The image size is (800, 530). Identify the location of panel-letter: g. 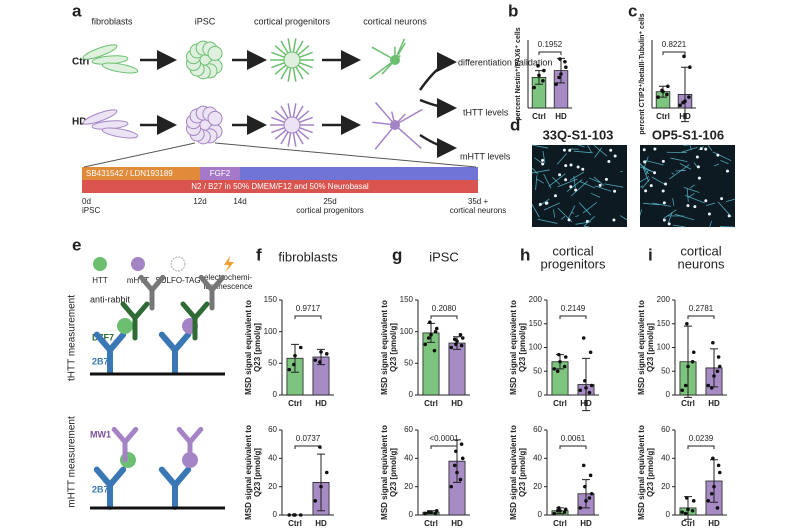
(397, 254).